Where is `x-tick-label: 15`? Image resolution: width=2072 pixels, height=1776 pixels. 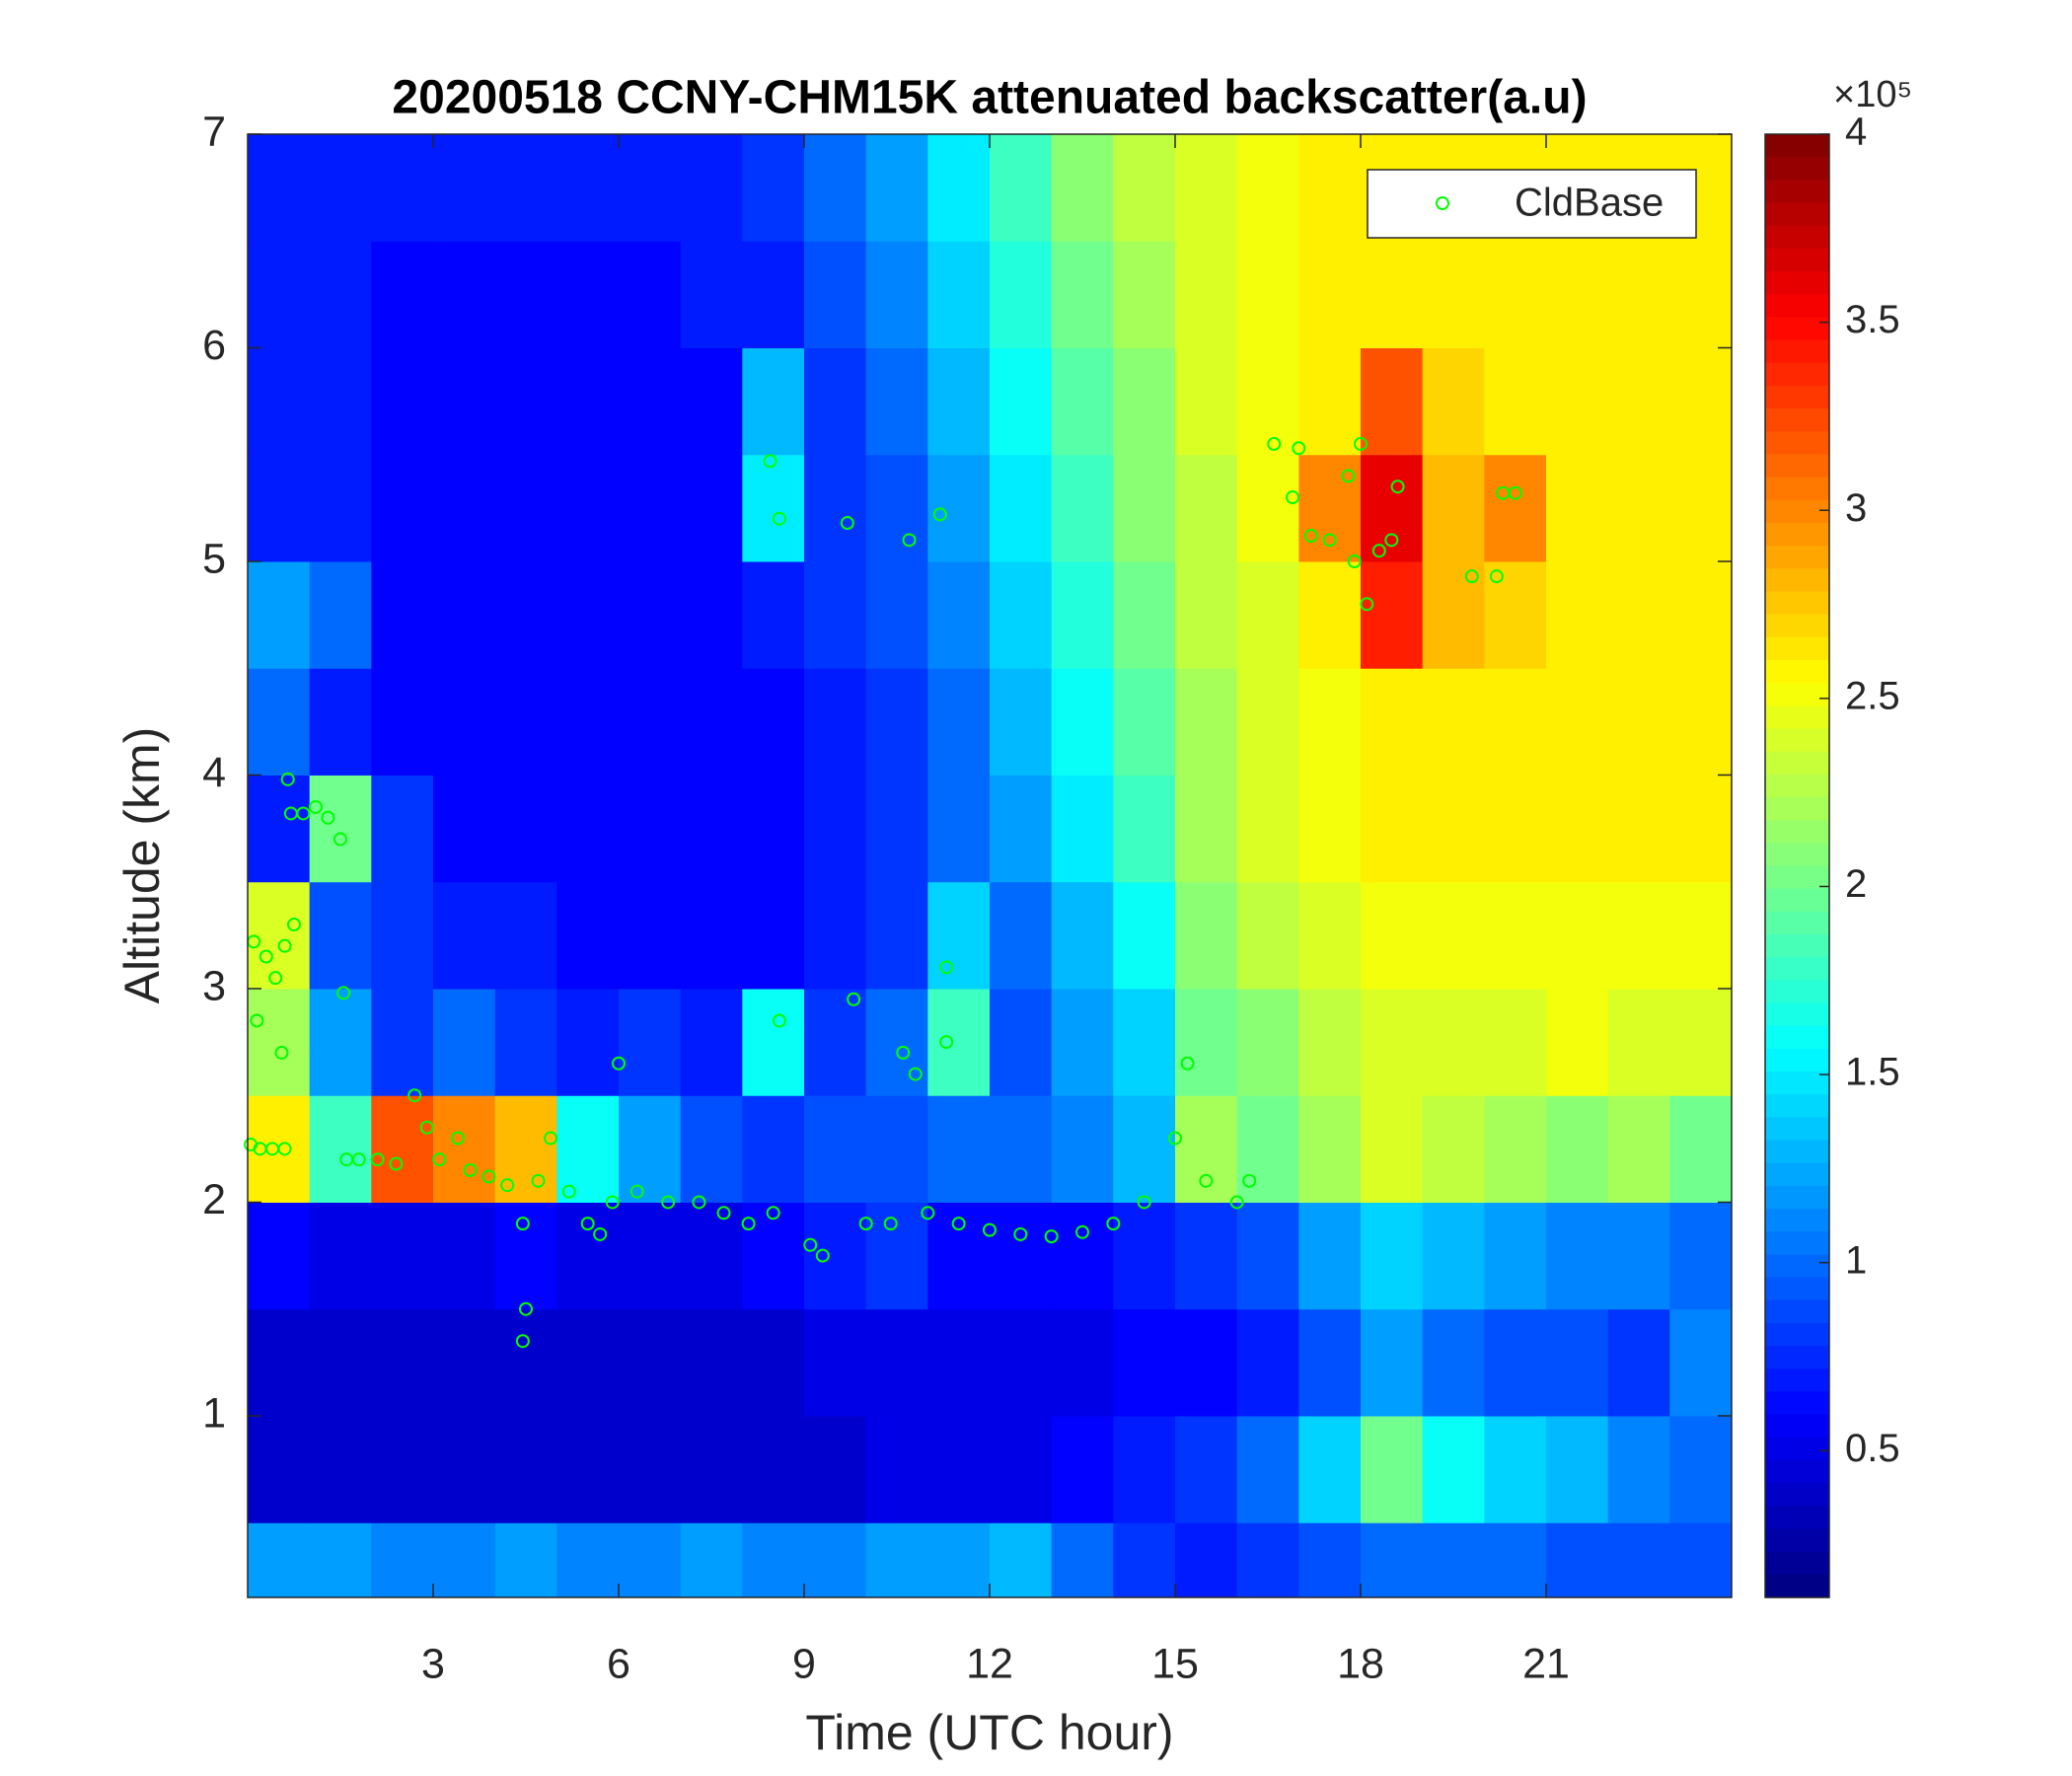
x-tick-label: 15 is located at coordinates (1175, 1663).